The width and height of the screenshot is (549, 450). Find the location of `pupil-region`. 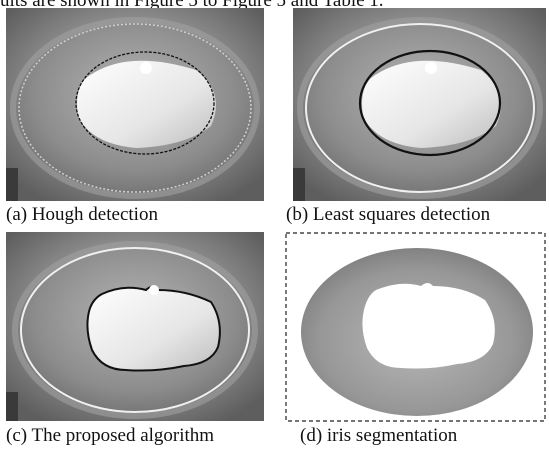

pupil-region is located at coordinates (428, 326).